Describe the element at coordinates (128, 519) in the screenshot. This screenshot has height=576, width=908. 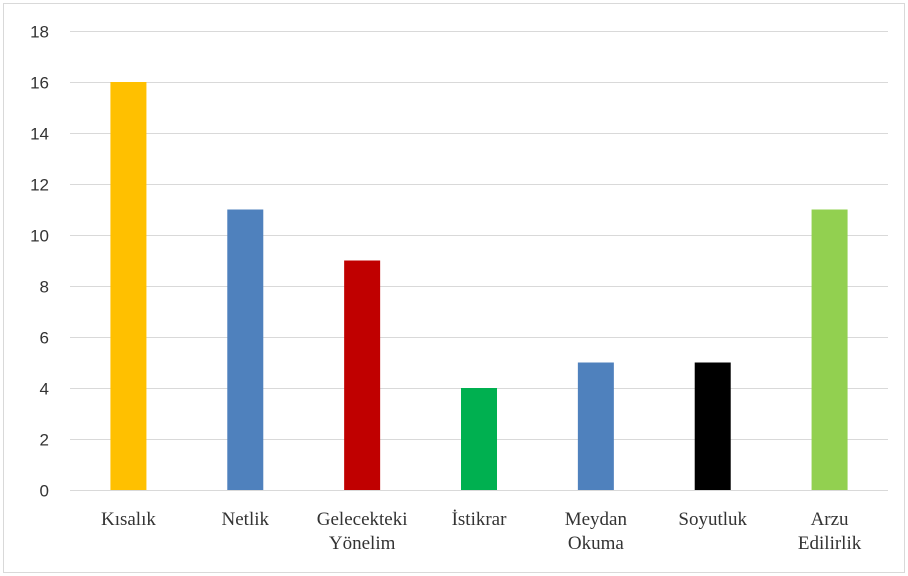
I see `x-tick-label: Kısalık` at that location.